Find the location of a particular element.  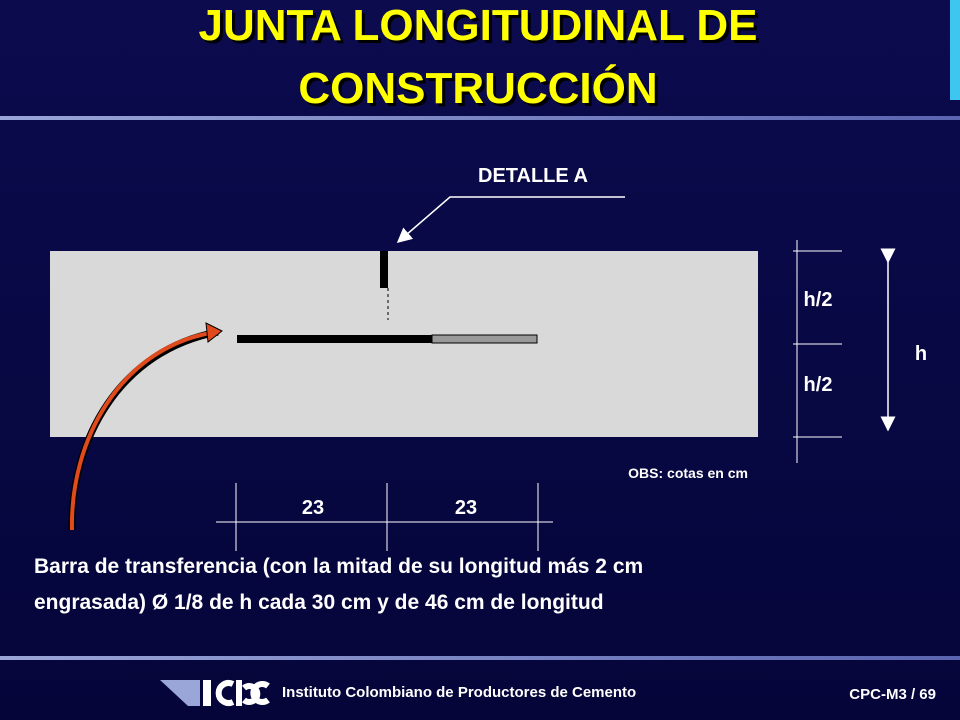

footer-rule is located at coordinates (480, 658).